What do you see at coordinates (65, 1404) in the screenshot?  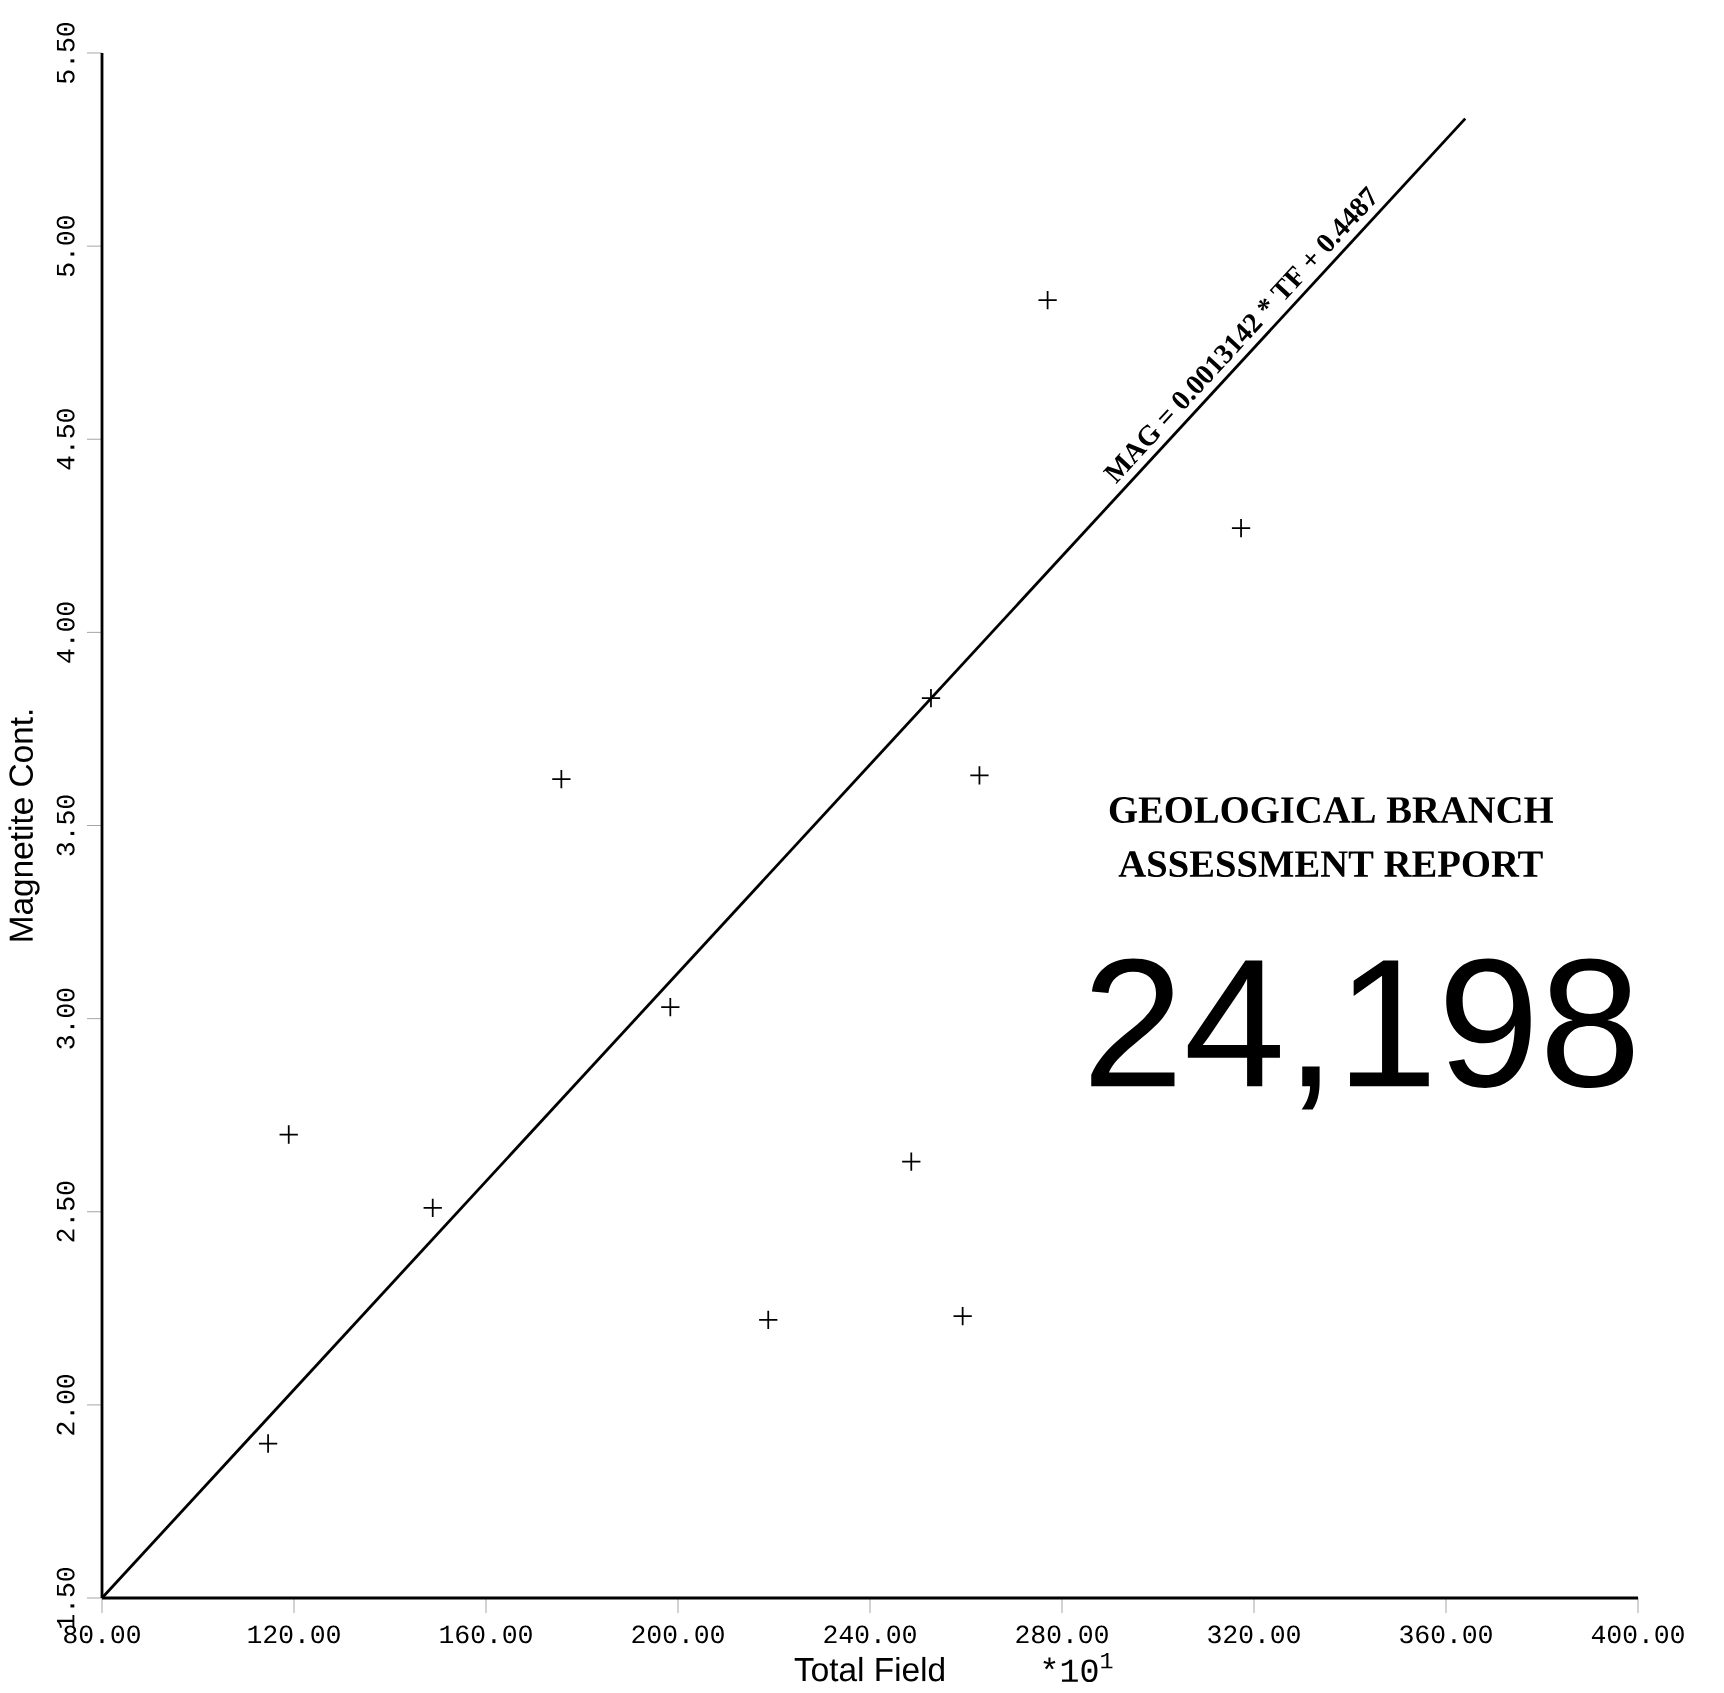 I see `y-tick-label: 2.00` at bounding box center [65, 1404].